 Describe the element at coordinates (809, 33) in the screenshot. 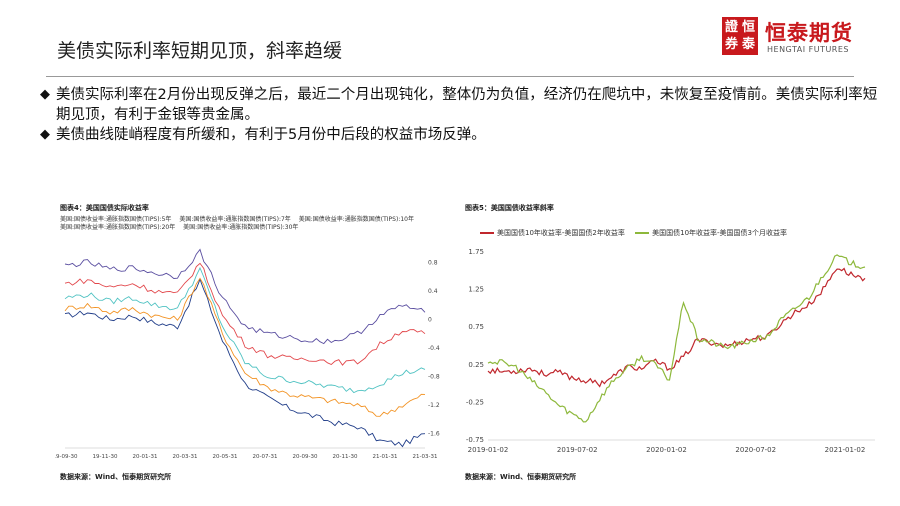

I see `logo-name: 恒泰期货` at that location.